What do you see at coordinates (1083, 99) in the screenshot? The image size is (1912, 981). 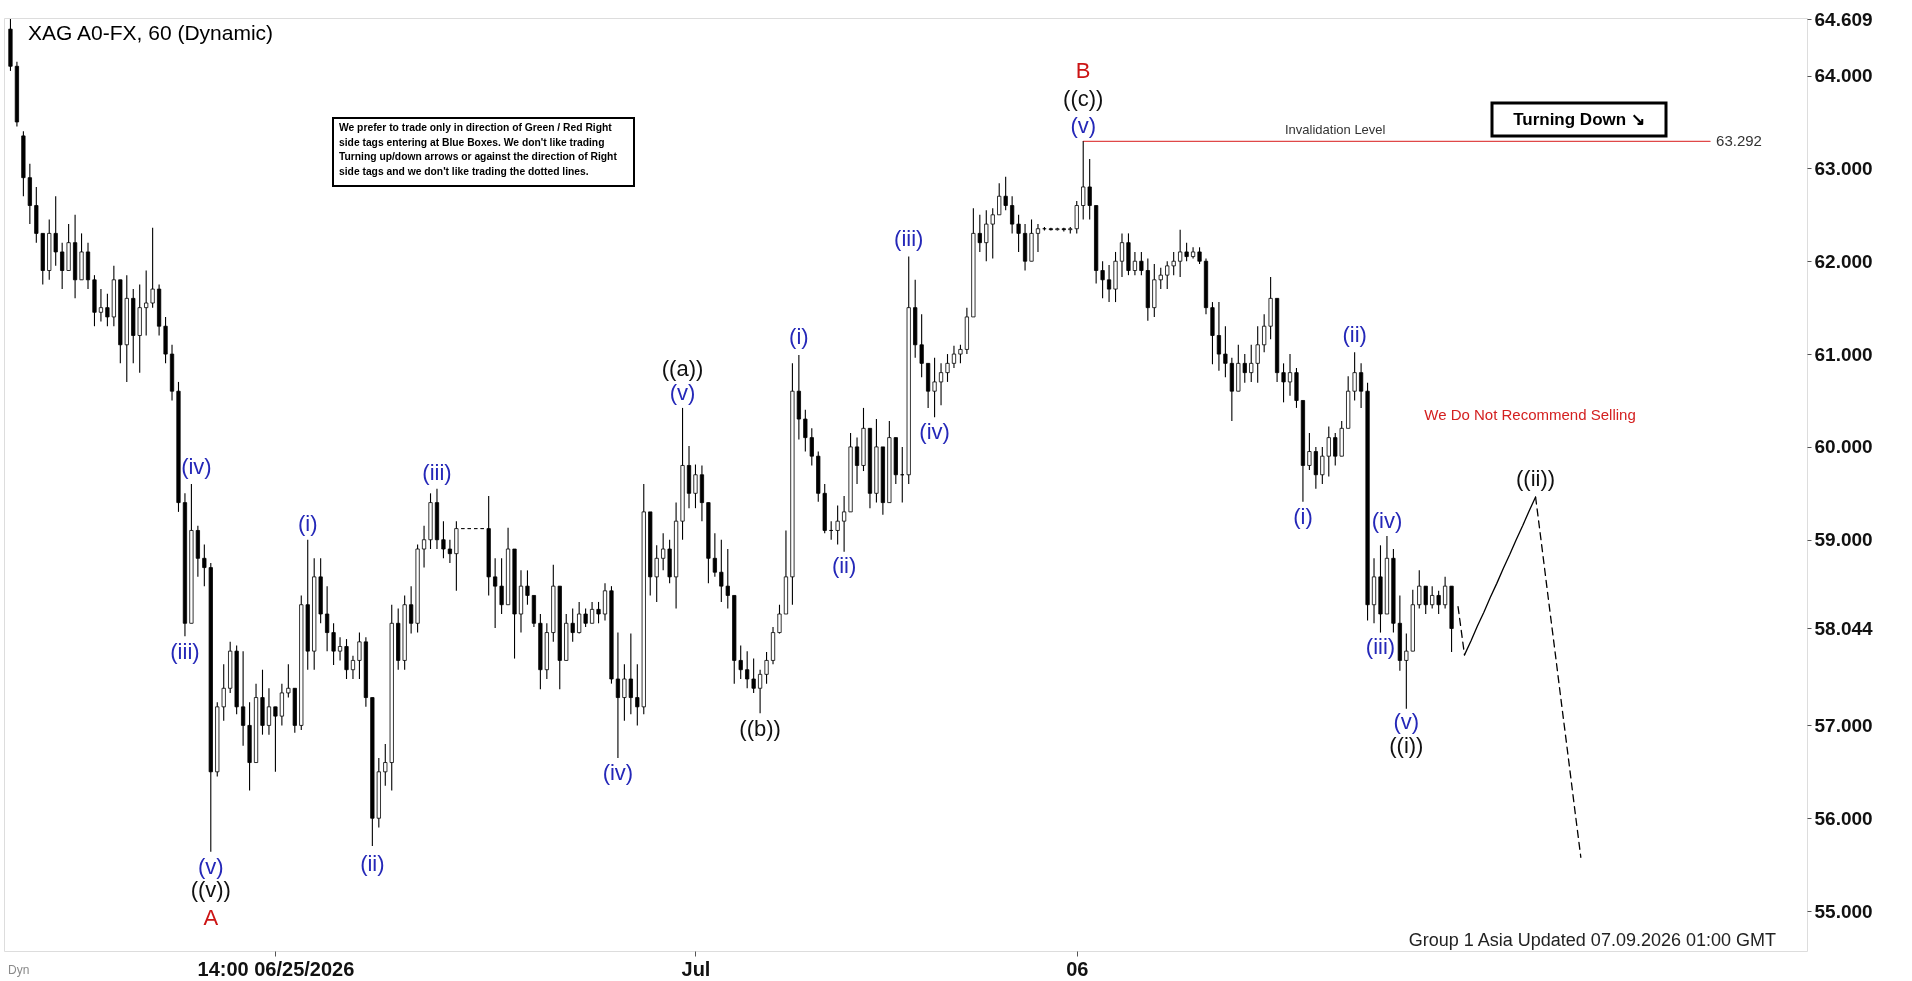 I see `annotation: ((c))` at bounding box center [1083, 99].